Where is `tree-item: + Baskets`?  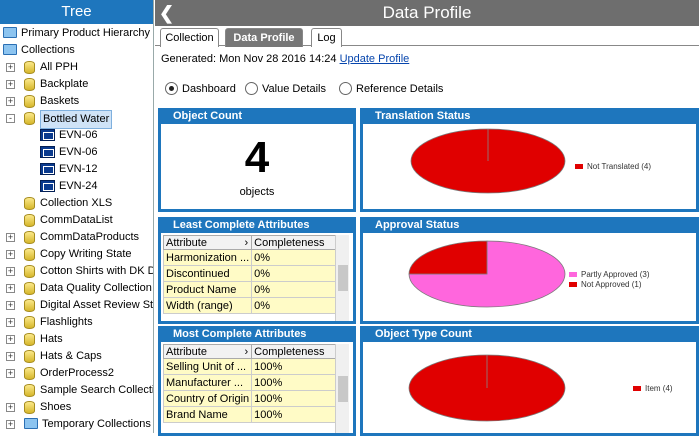
tree-item: + Baskets is located at coordinates (76, 101).